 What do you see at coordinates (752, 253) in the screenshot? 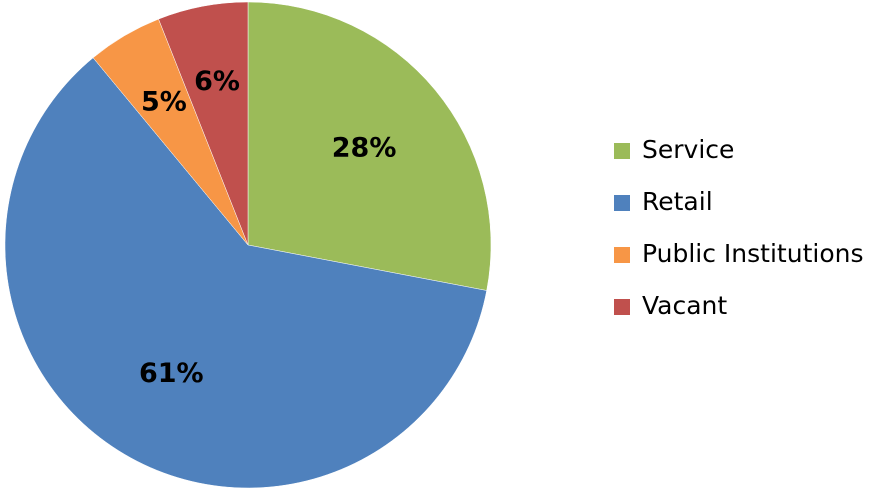
I see `legend-label: Public Institutions` at bounding box center [752, 253].